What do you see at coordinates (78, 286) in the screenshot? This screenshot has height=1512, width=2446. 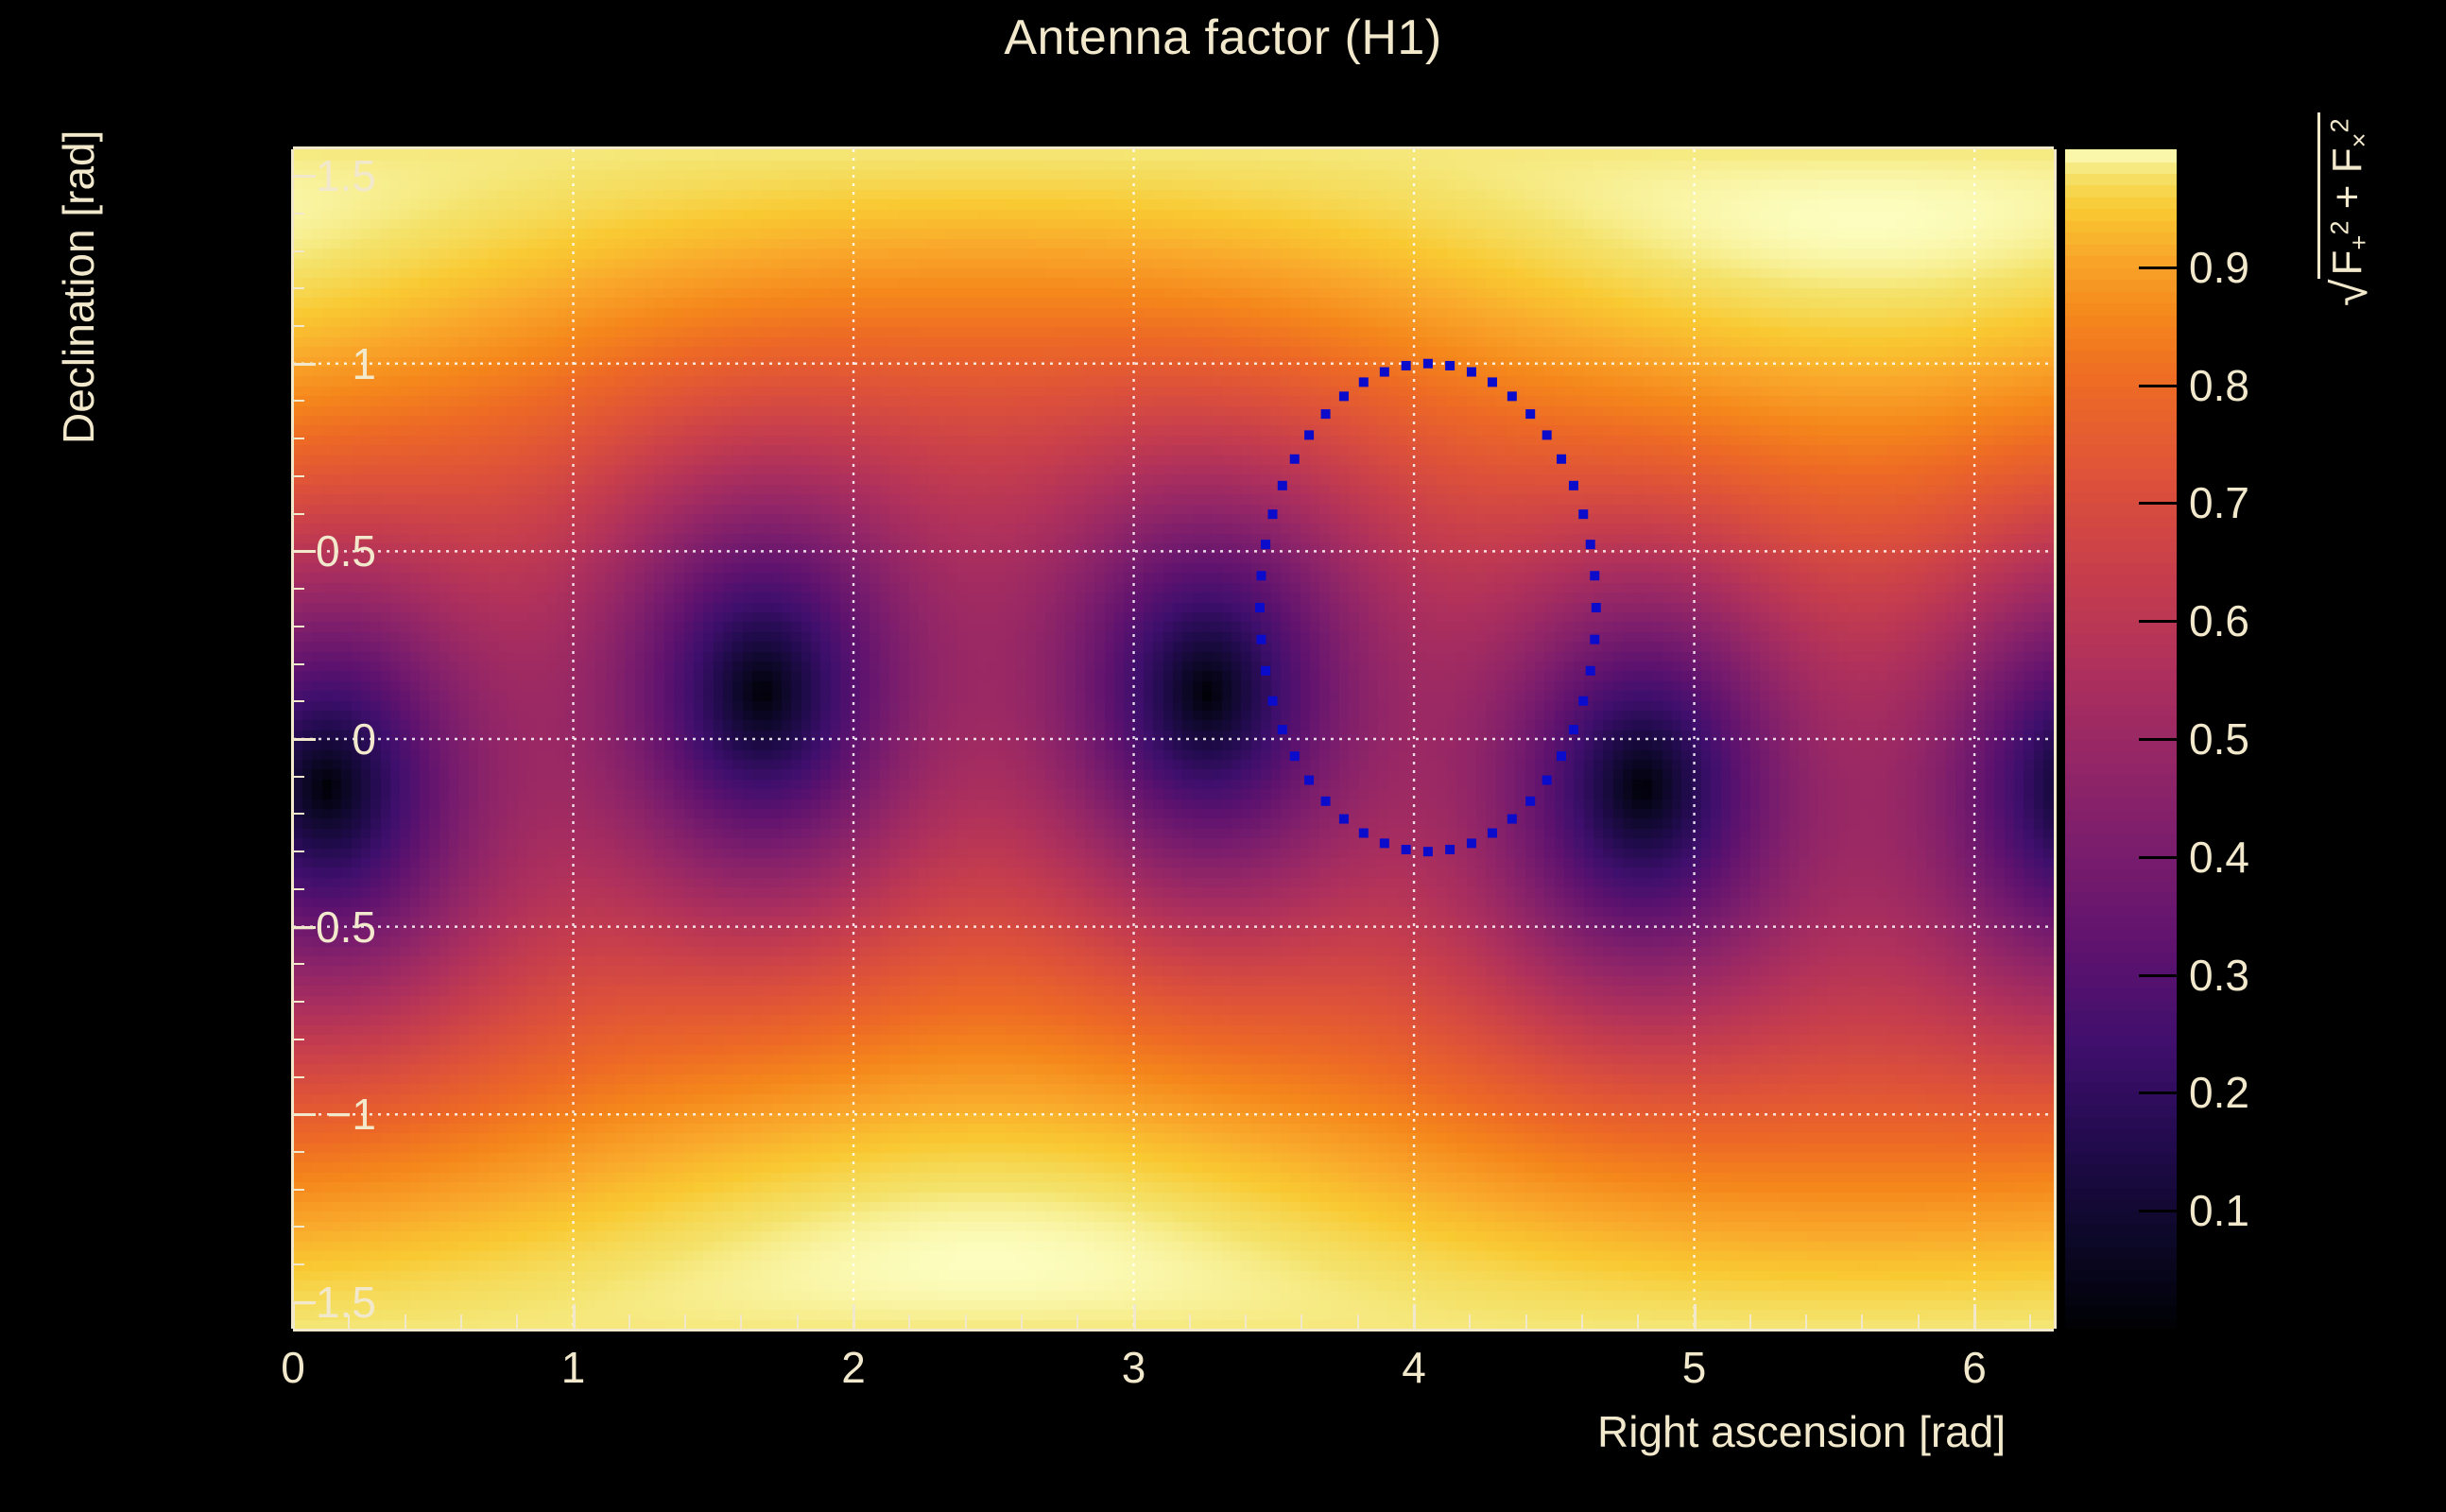 I see `y-axis-title: Declination [rad]` at bounding box center [78, 286].